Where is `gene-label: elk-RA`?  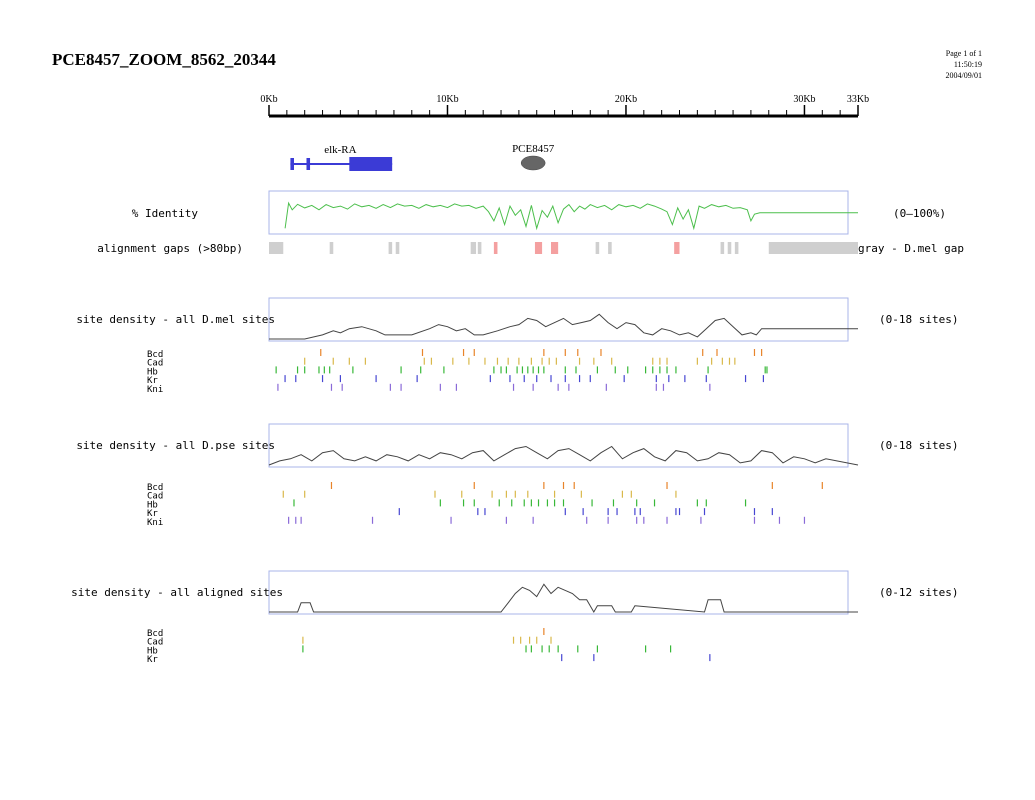
gene-label: elk-RA is located at coordinates (340, 150).